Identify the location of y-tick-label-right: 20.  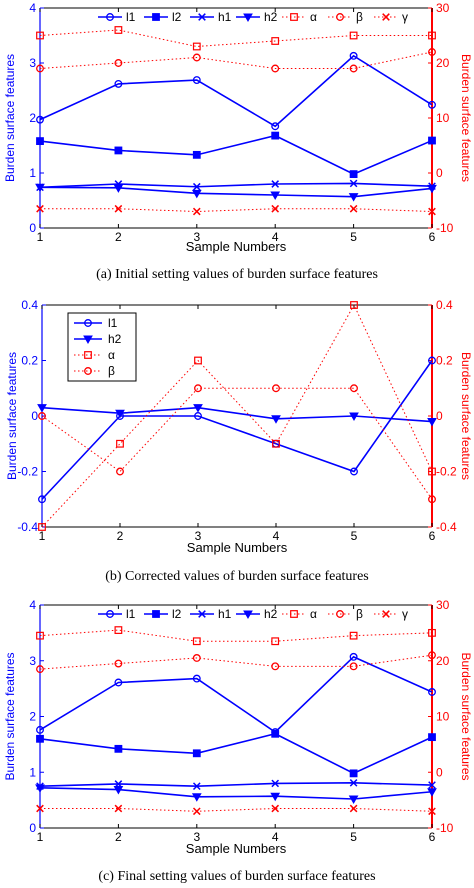
(443, 661).